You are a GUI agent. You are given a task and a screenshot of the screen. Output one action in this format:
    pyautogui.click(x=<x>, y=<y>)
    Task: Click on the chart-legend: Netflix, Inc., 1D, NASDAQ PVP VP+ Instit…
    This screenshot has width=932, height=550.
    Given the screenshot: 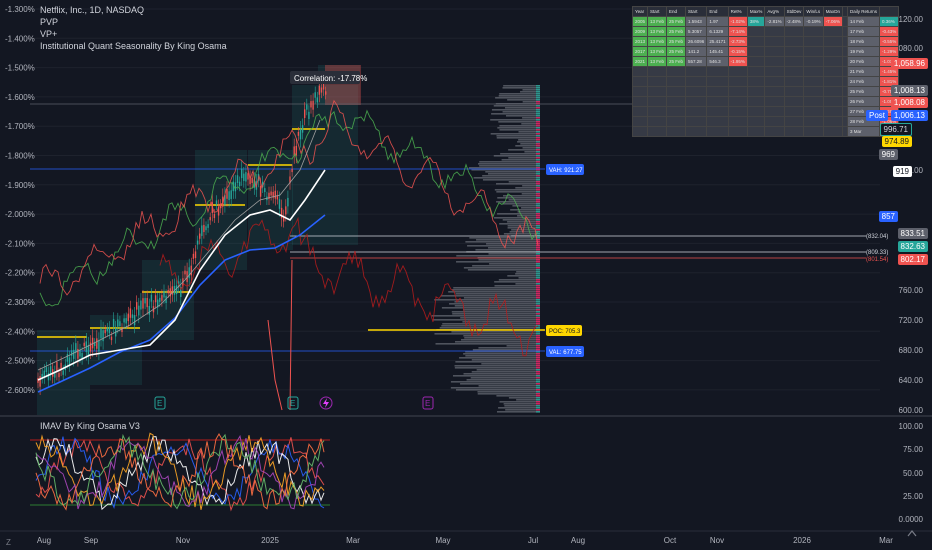 What is the action you would take?
    pyautogui.click(x=133, y=28)
    